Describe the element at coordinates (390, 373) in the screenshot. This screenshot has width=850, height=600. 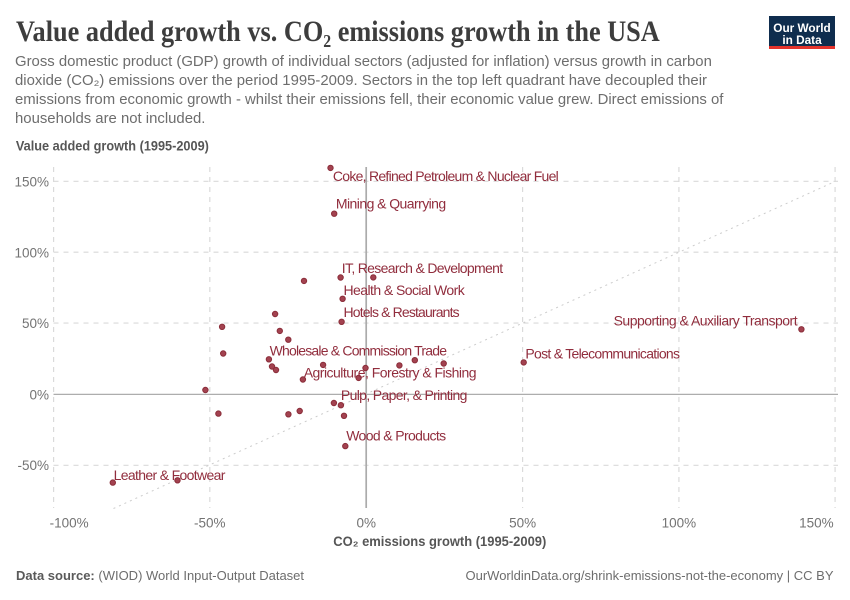
I see `svg-text:Agriculture, Forestry & Fishin: Agriculture, Forestry & Fishing` at that location.